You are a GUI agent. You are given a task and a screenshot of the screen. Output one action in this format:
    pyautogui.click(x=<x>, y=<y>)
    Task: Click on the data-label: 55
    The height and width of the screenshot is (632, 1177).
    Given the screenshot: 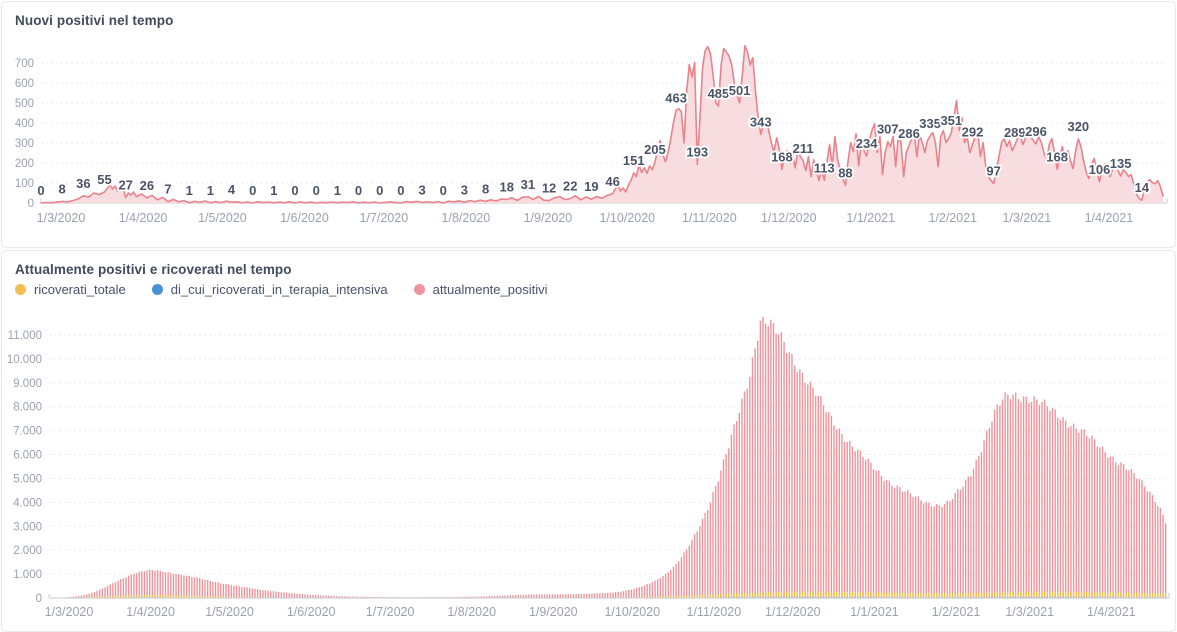 What is the action you would take?
    pyautogui.click(x=104, y=179)
    